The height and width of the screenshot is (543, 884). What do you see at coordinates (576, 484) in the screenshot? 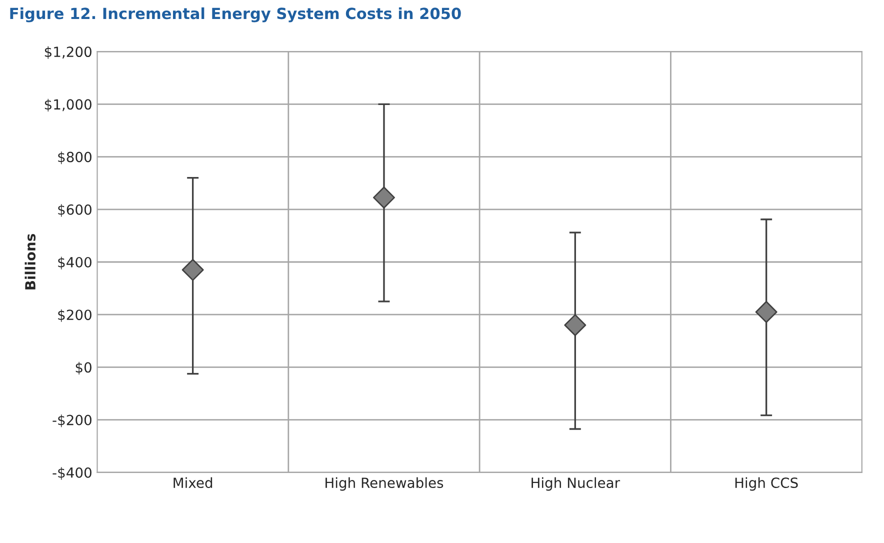
I see `x-tick-label: High Nuclear` at bounding box center [576, 484].